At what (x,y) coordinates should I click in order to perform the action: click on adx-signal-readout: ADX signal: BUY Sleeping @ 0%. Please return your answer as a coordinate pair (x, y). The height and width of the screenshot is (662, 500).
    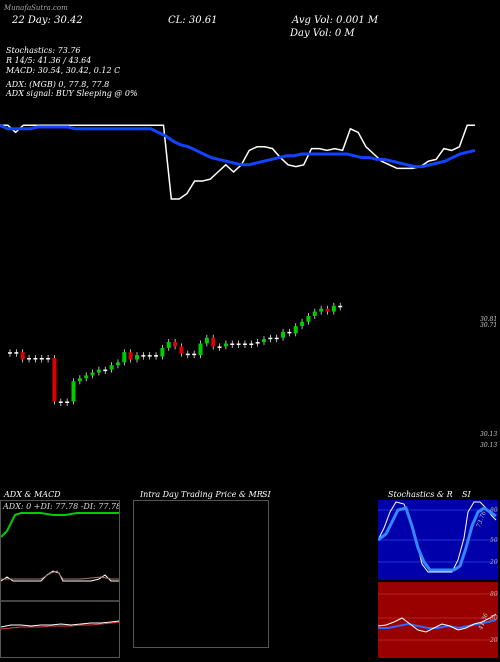
    Looking at the image, I should click on (72, 93).